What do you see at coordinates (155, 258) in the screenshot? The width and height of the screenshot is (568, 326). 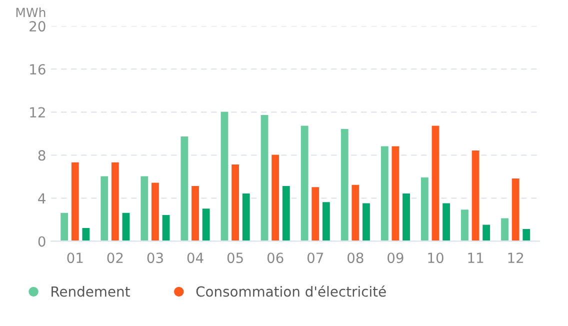 I see `x-tick-label: 03` at bounding box center [155, 258].